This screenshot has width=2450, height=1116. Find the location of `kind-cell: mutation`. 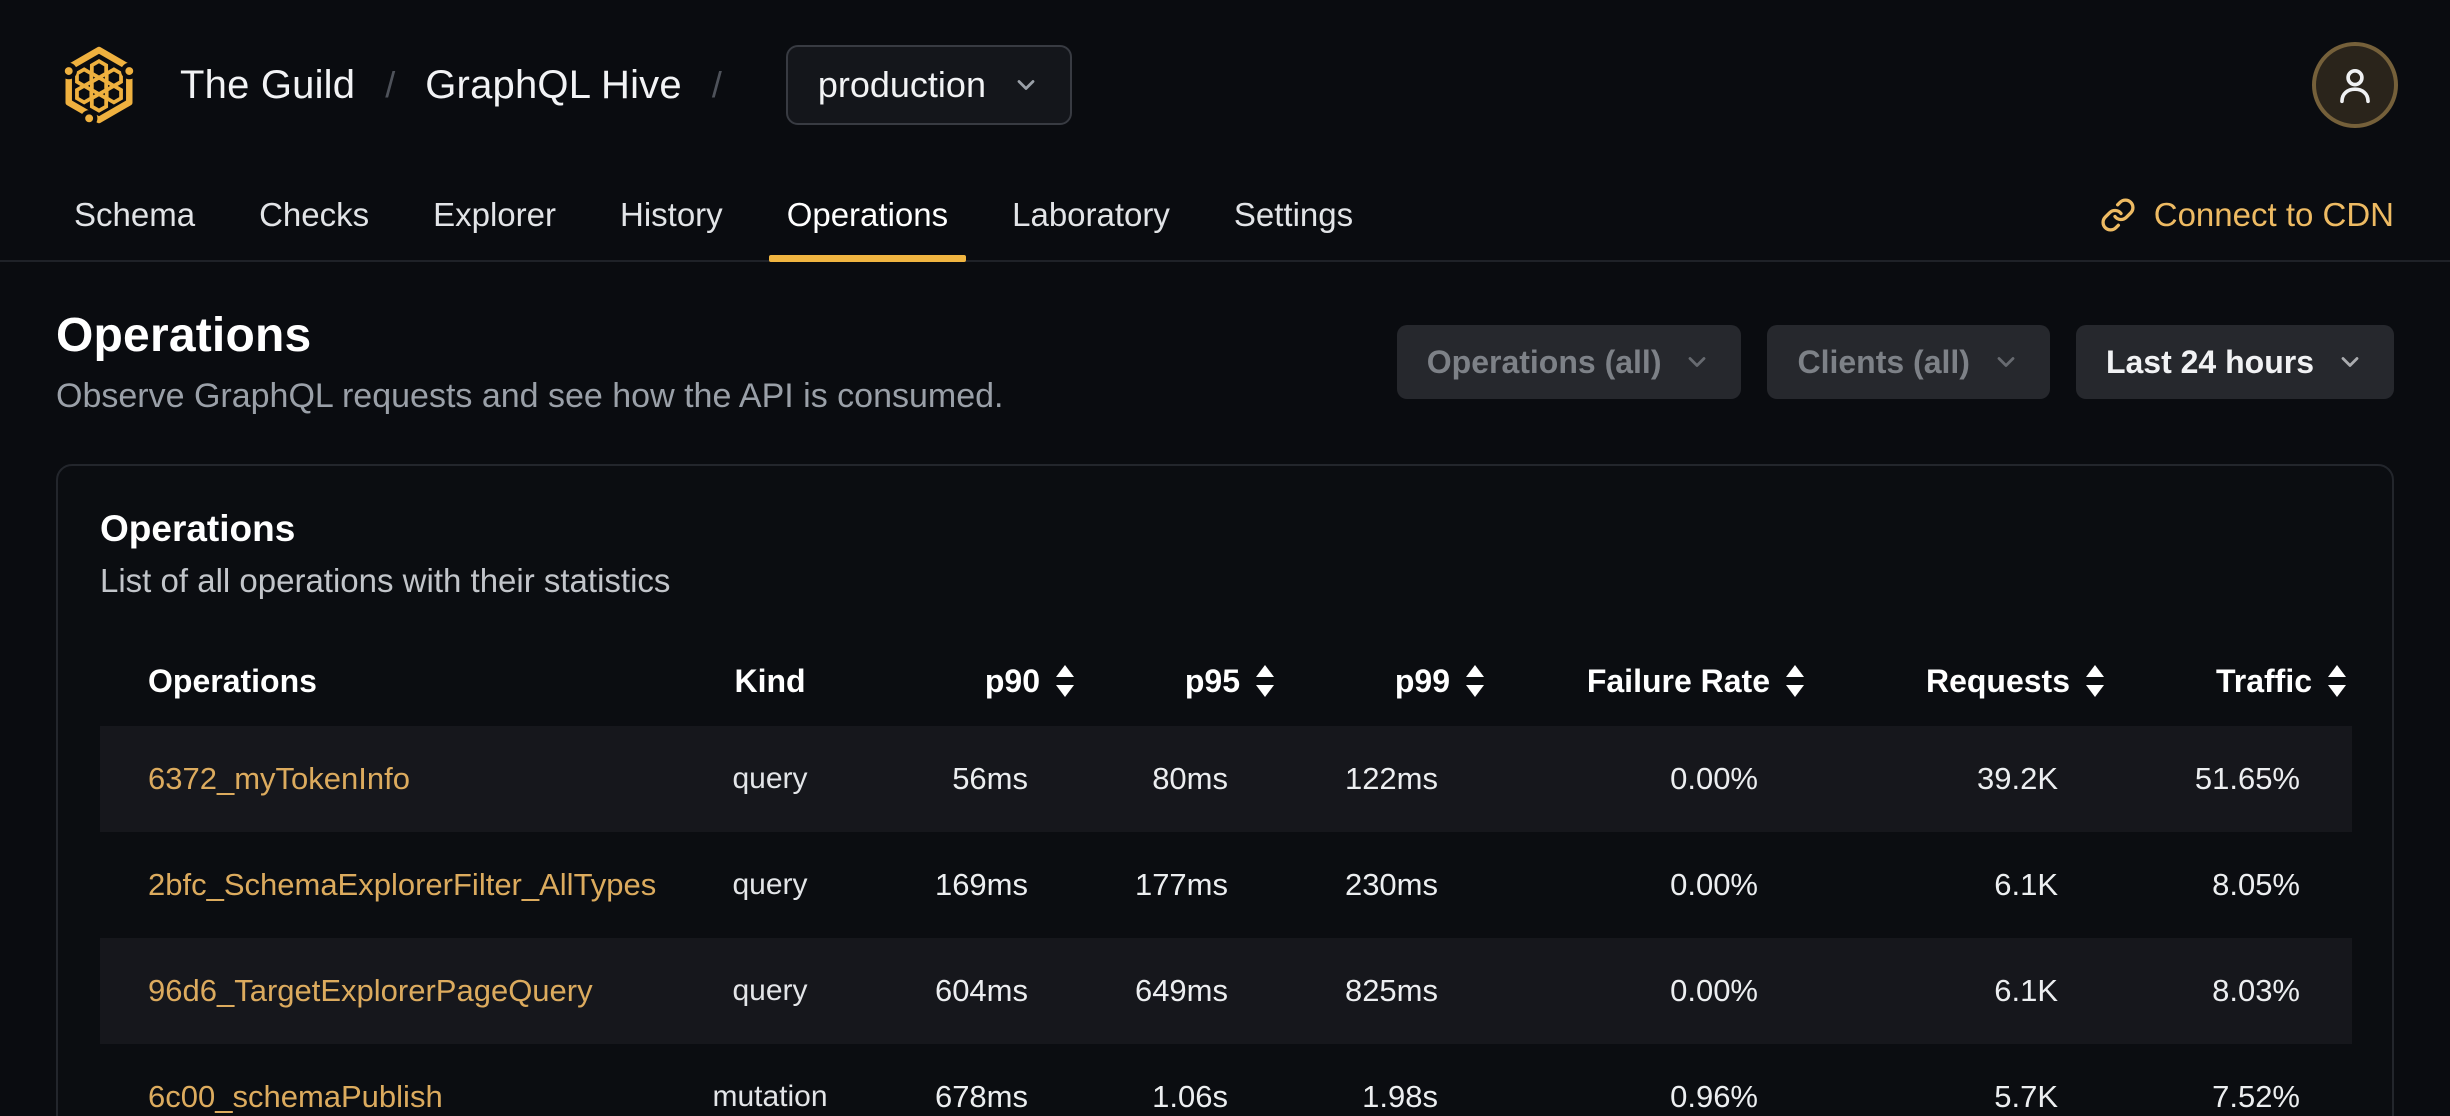

kind-cell: mutation is located at coordinates (770, 1096).